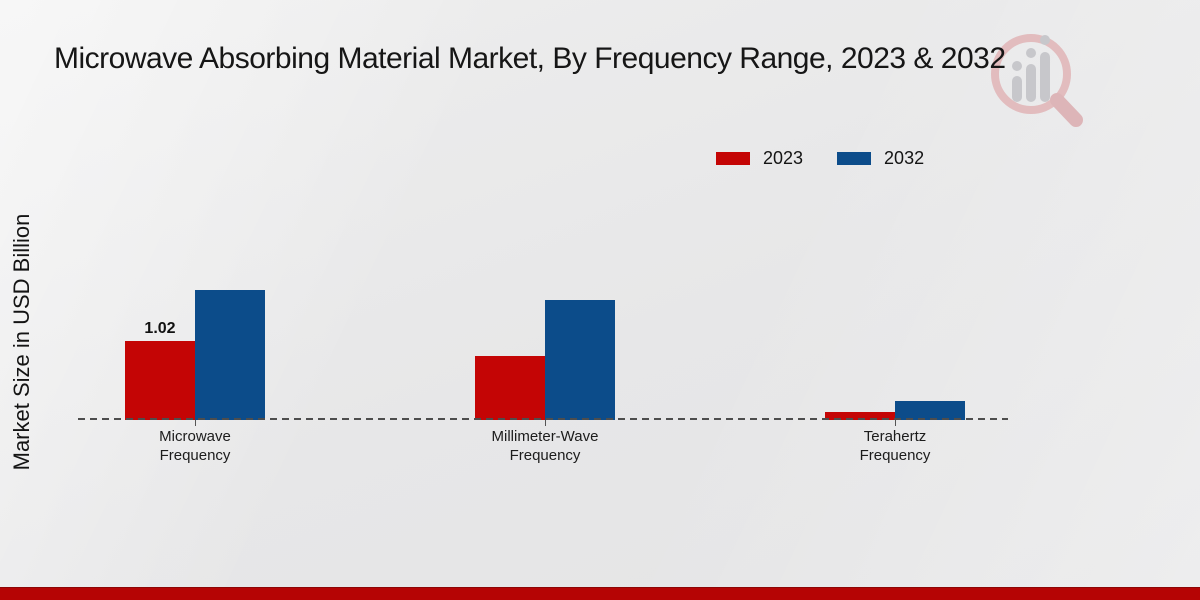  Describe the element at coordinates (195, 446) in the screenshot. I see `x-axis-category-label: Microwave Frequency` at that location.